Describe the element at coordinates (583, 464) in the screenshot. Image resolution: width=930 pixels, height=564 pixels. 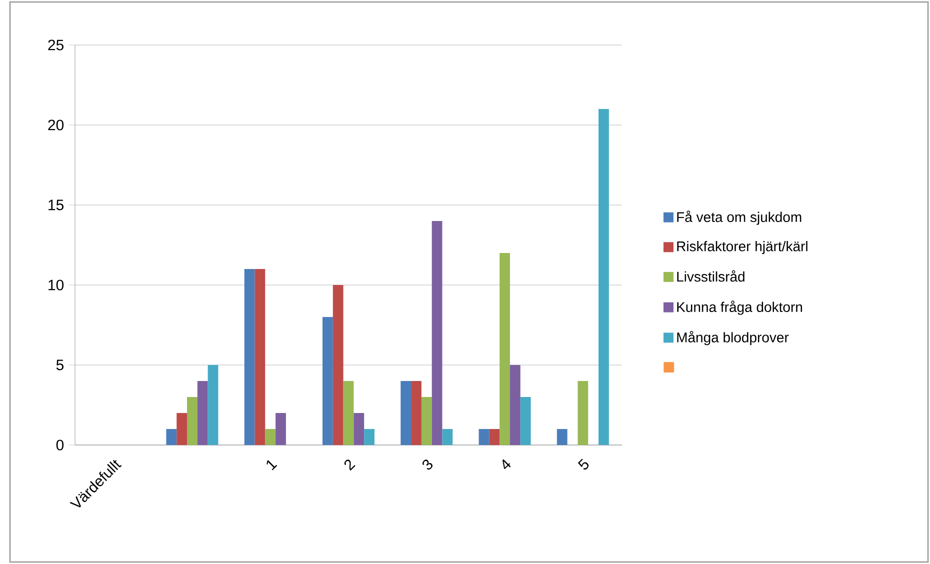
I see `x-tick-label: 5` at that location.